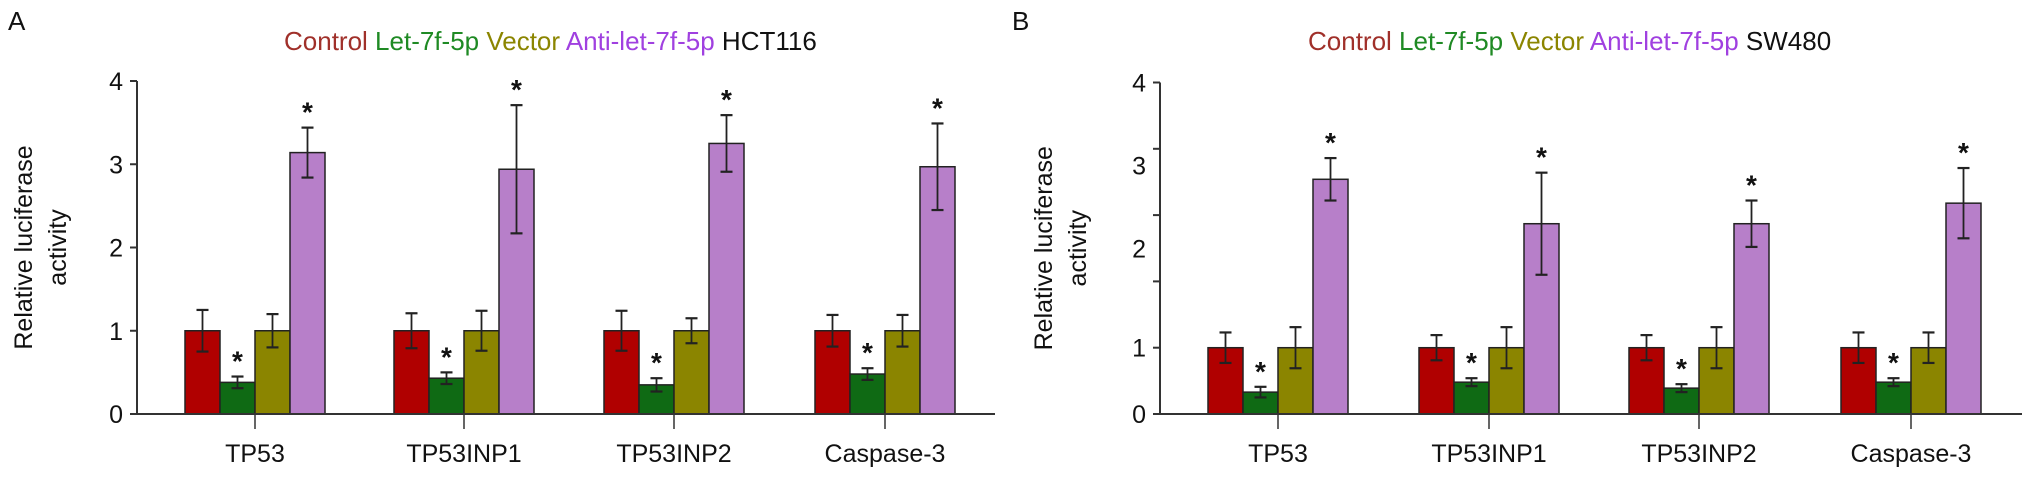  What do you see at coordinates (769, 41) in the screenshot?
I see `legend-cell-line: HCT116` at bounding box center [769, 41].